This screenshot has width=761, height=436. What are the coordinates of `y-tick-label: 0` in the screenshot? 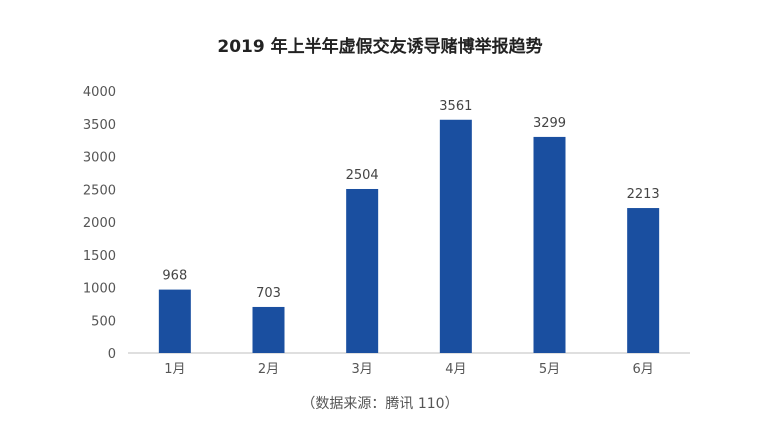 It's located at (112, 354).